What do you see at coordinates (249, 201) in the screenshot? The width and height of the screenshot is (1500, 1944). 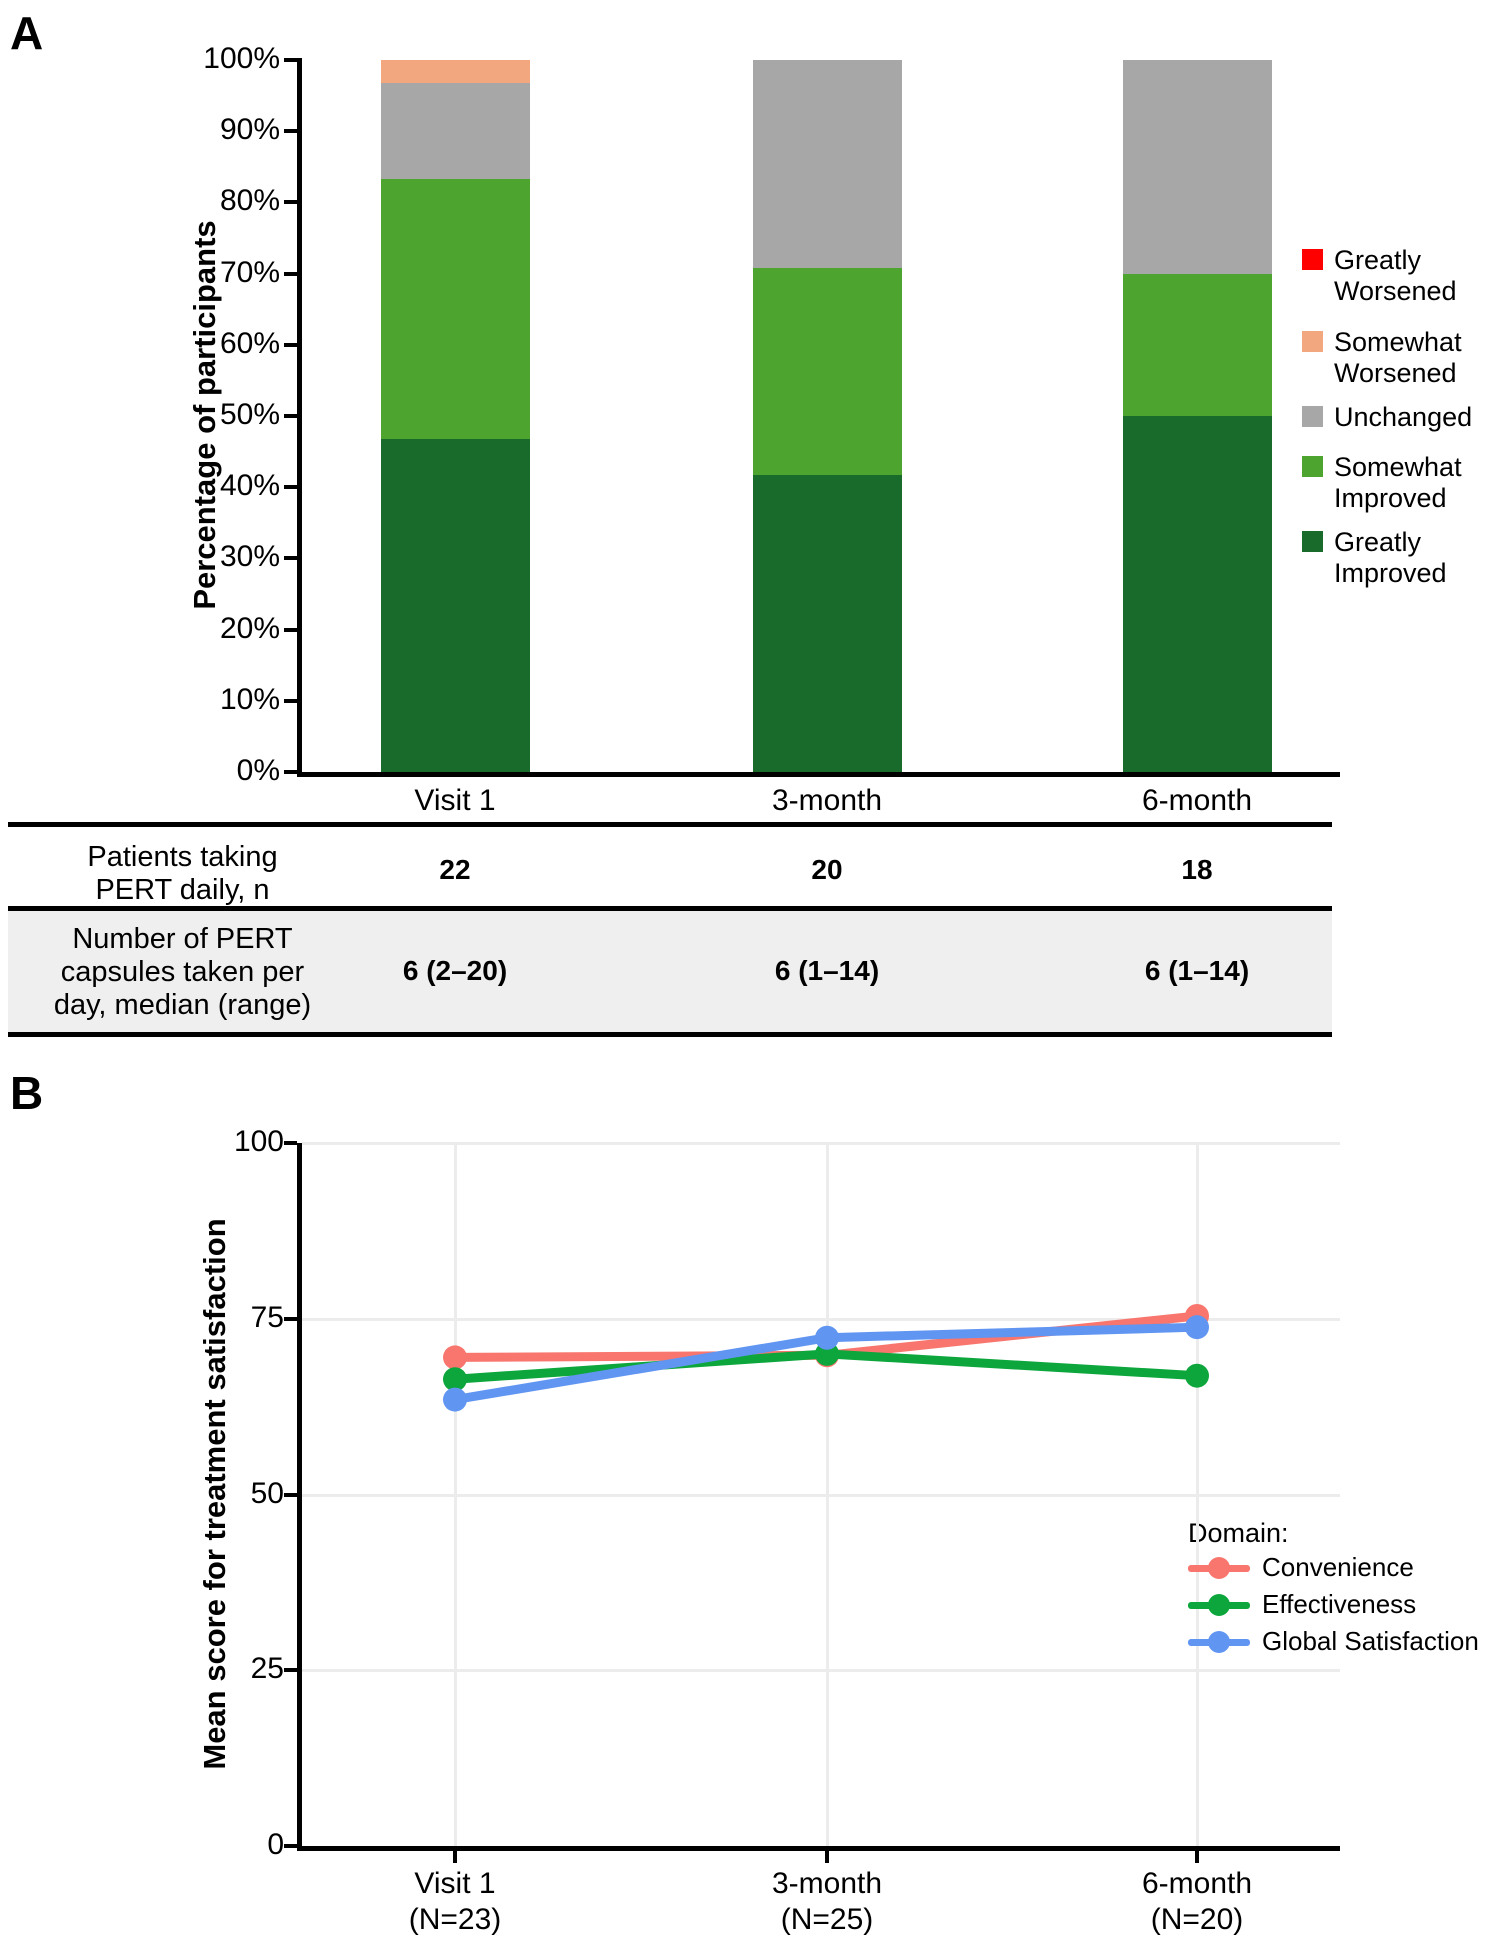 I see `chart-a-y-tick-label: 80%` at bounding box center [249, 201].